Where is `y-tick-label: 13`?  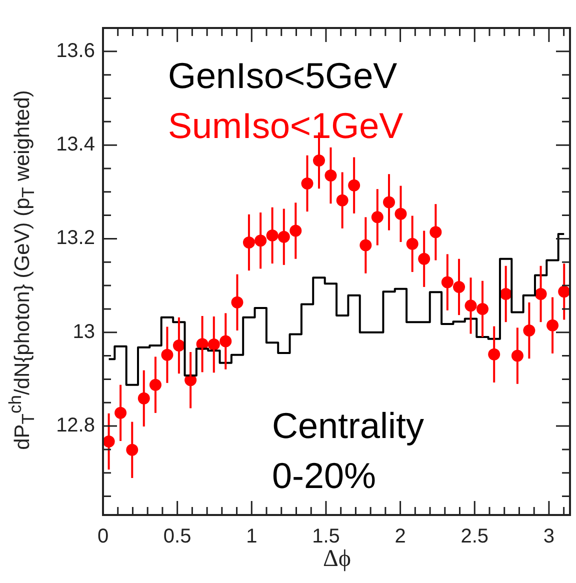 y-tick-label: 13 is located at coordinates (83, 331).